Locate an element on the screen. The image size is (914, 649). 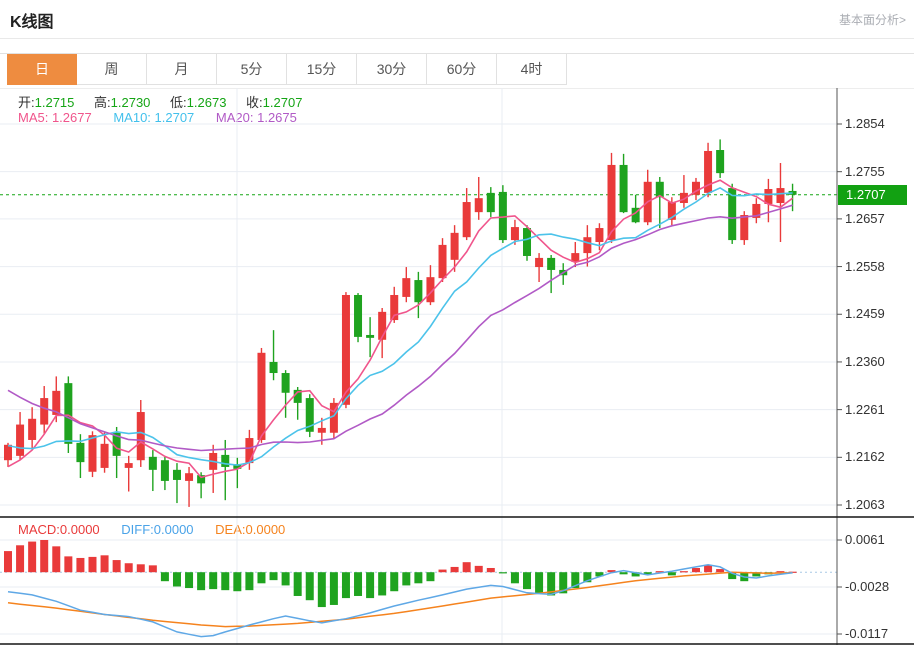
y-axis-label: 1.2657 is located at coordinates (865, 218).